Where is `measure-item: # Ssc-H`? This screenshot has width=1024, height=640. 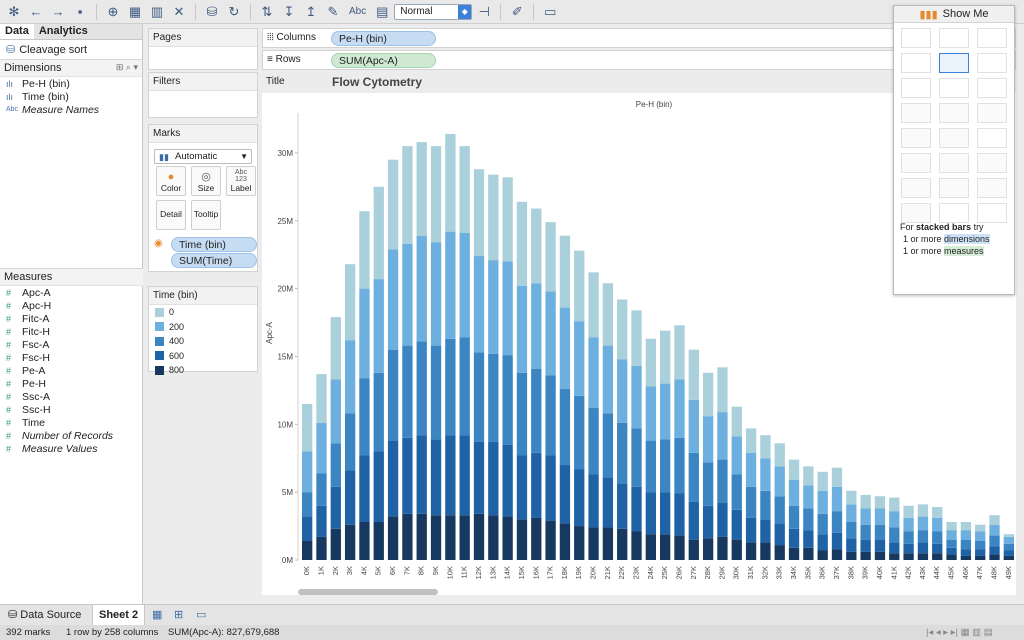 measure-item: # Ssc-H is located at coordinates (71, 409).